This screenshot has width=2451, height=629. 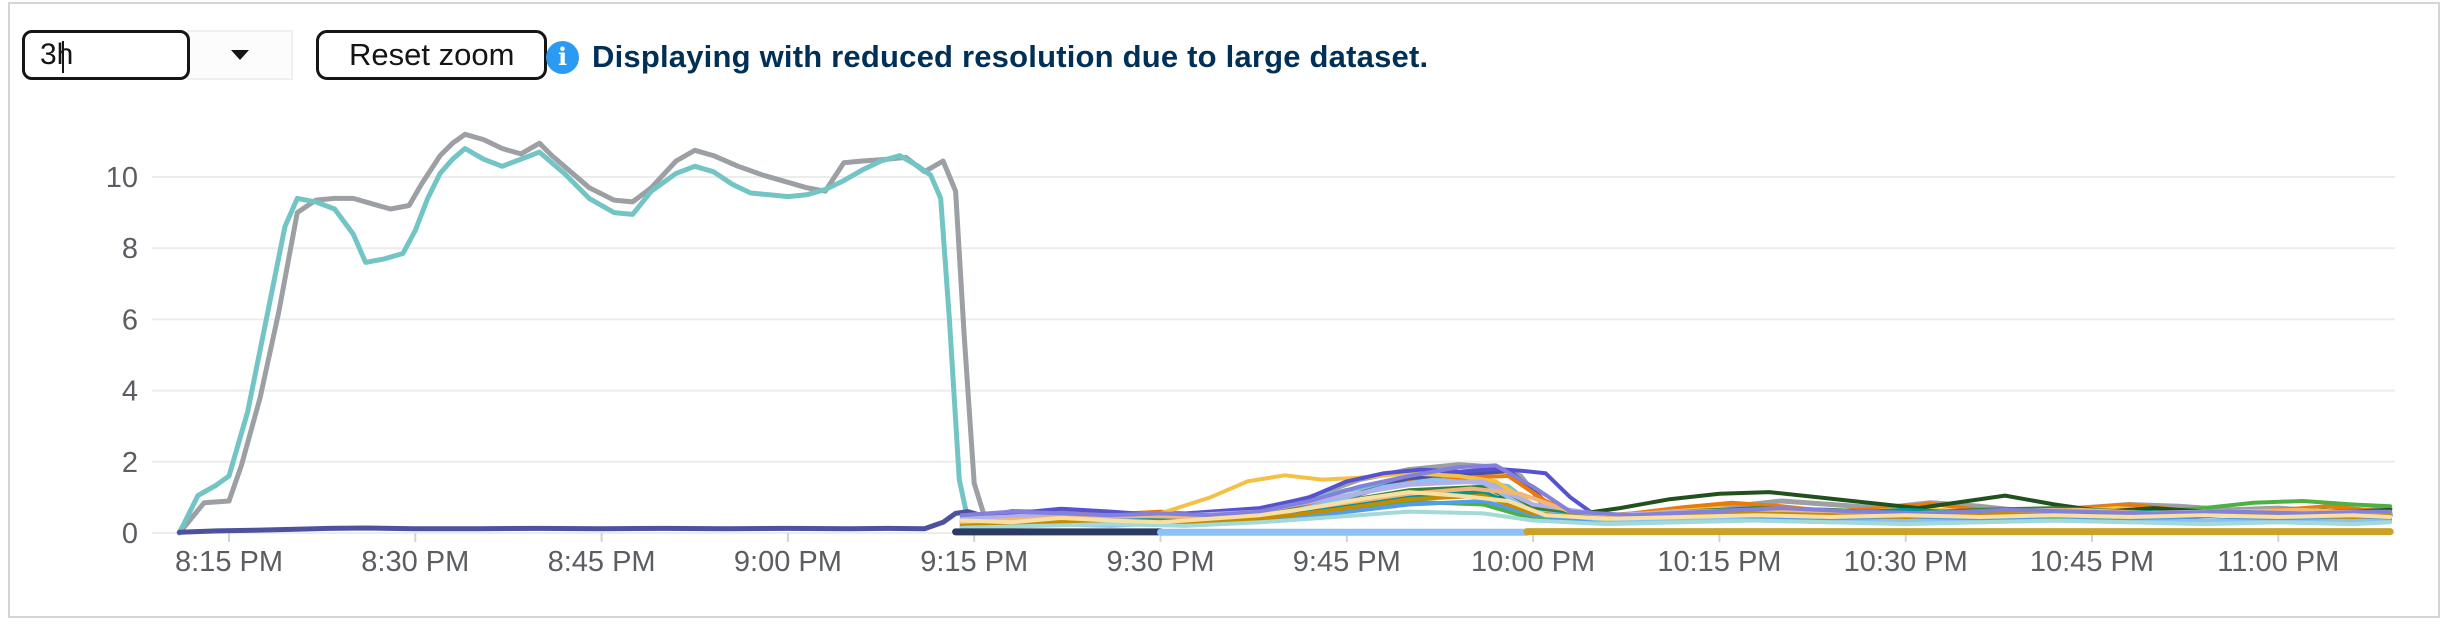 What do you see at coordinates (1676, 507) in the screenshot?
I see `series-line-series-palegold` at bounding box center [1676, 507].